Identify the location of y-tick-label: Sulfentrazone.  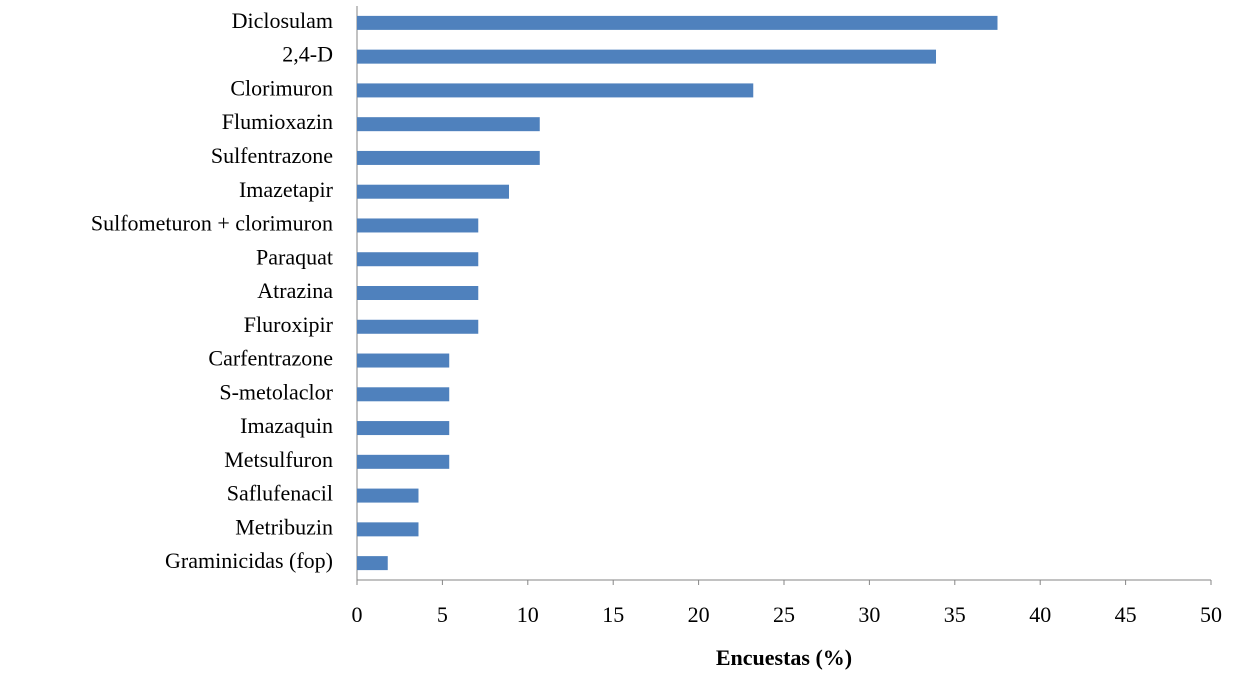
(272, 155).